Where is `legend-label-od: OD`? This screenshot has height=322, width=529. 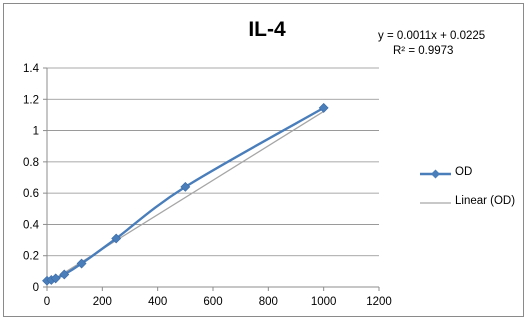 legend-label-od: OD is located at coordinates (464, 172).